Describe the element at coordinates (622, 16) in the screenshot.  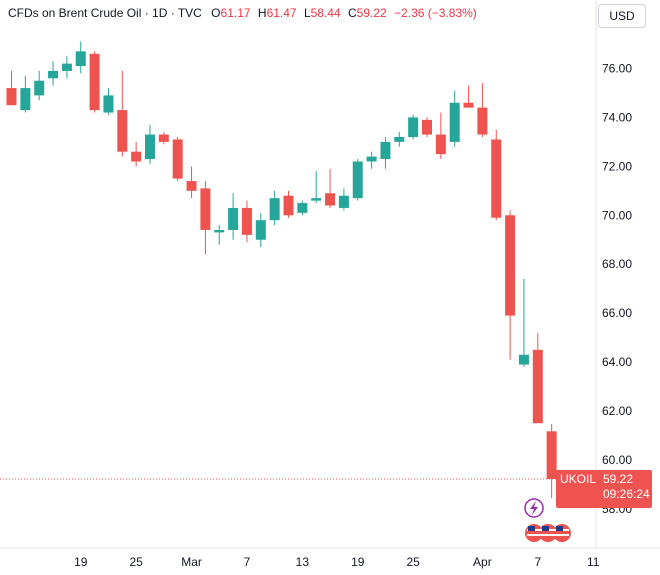
I see `currency-button: USD` at that location.